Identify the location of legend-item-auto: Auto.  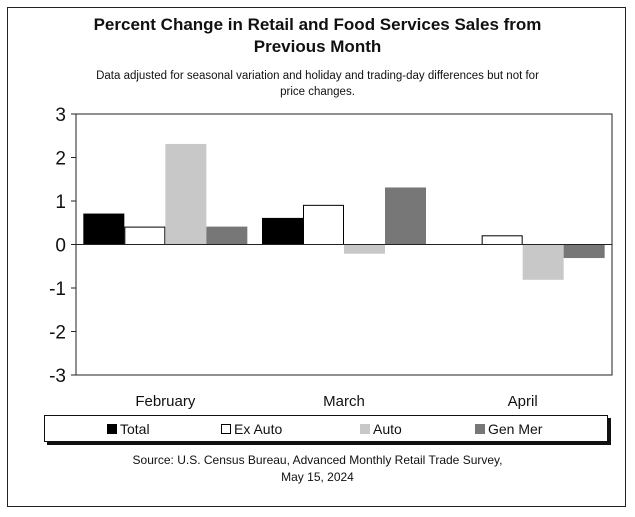
(381, 428).